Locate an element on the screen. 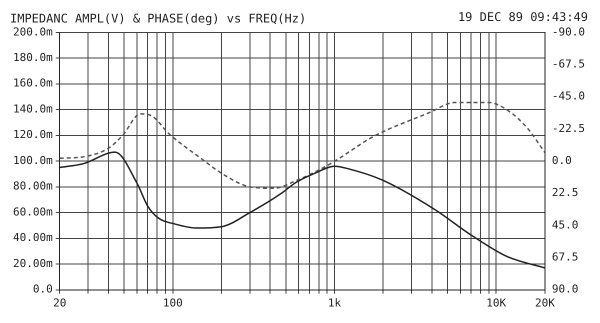 This screenshot has width=600, height=323. y2-tick-label: 90.0 is located at coordinates (565, 289).